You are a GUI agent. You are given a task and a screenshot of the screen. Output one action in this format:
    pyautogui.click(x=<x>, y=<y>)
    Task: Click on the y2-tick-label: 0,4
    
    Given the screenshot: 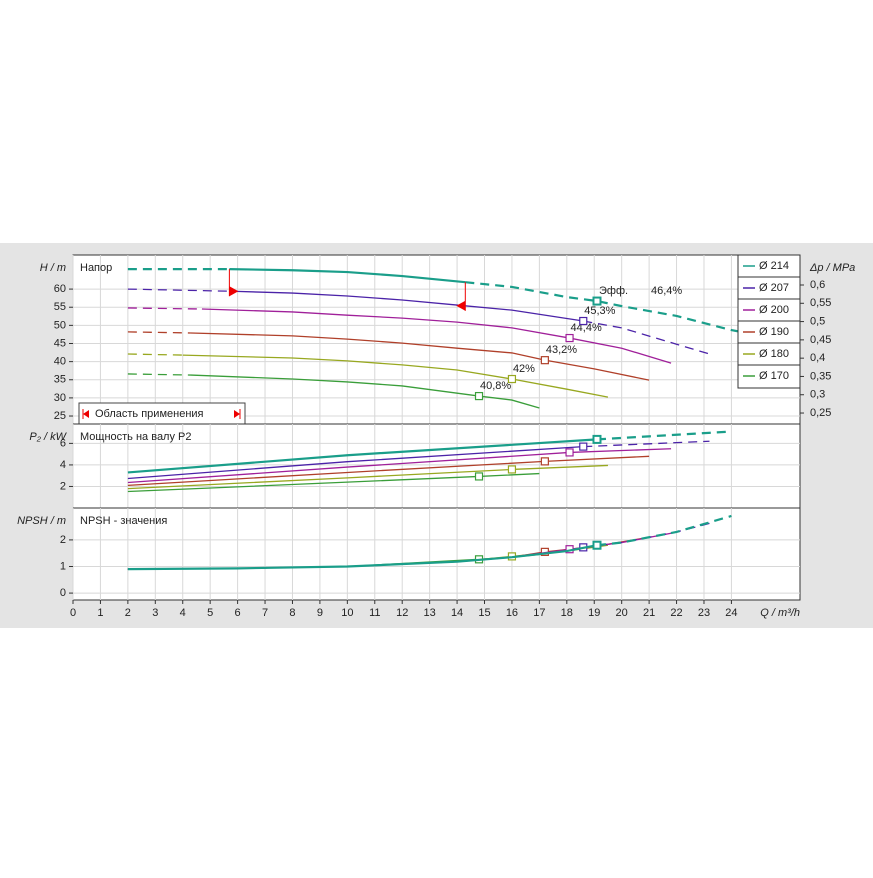 What is the action you would take?
    pyautogui.click(x=817, y=358)
    